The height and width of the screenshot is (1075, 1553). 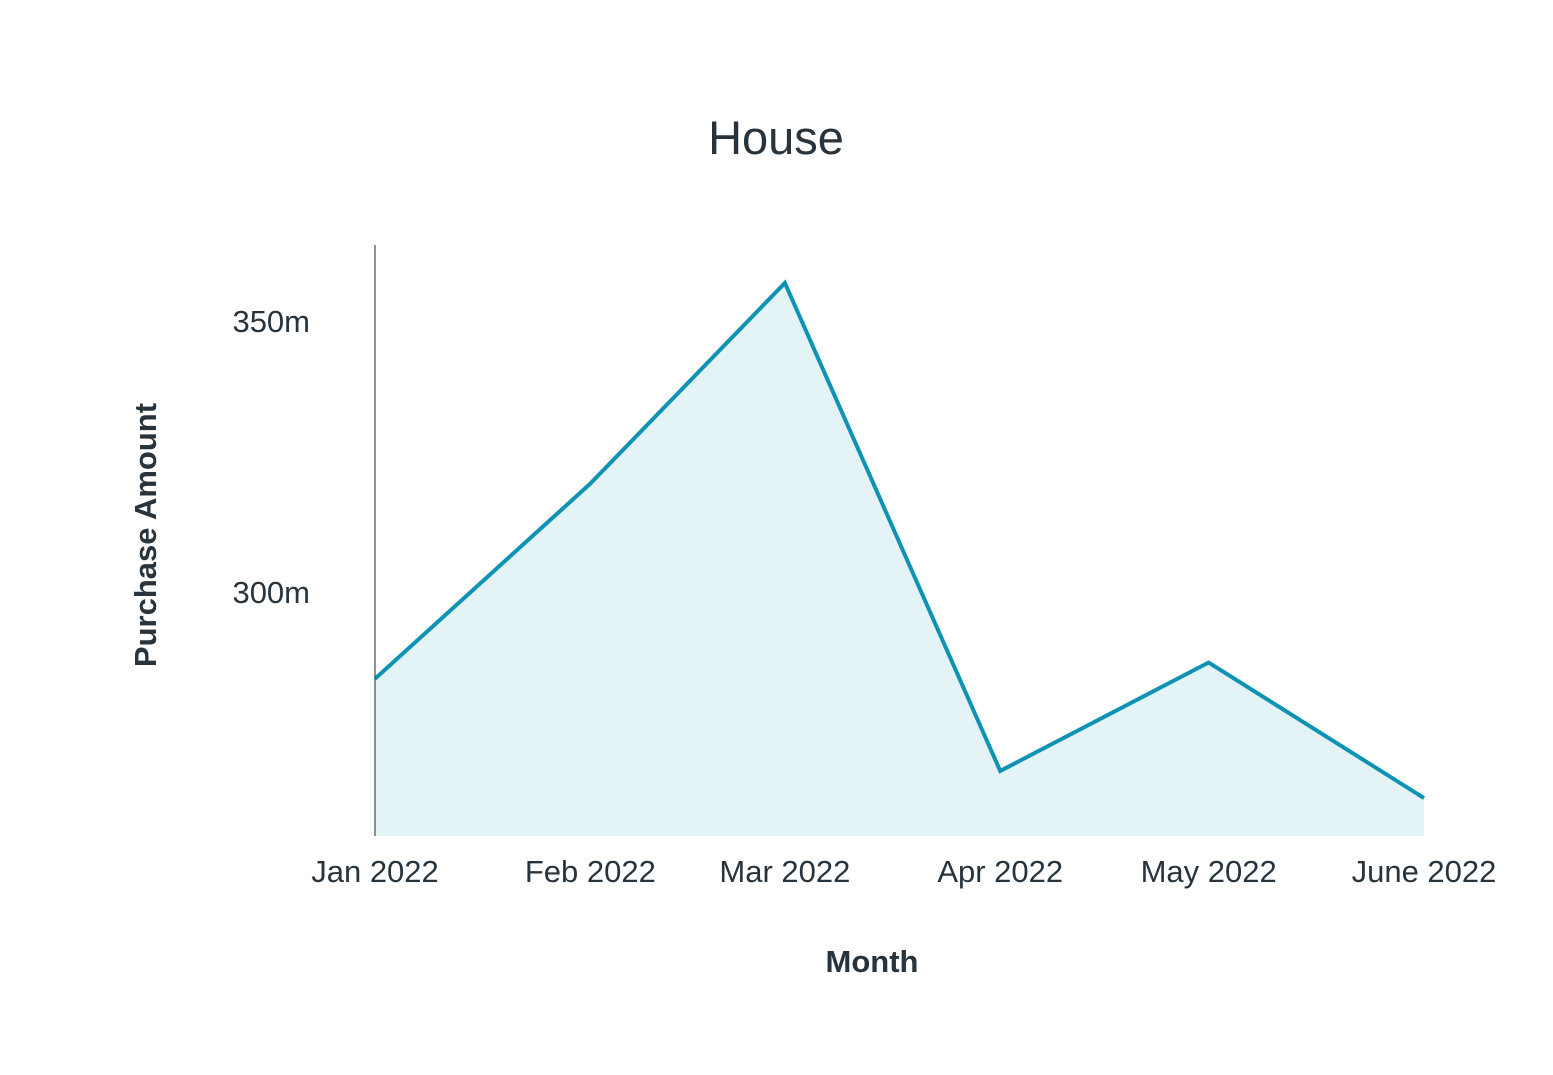 What do you see at coordinates (1209, 871) in the screenshot?
I see `x-tick-label-5: May 2022` at bounding box center [1209, 871].